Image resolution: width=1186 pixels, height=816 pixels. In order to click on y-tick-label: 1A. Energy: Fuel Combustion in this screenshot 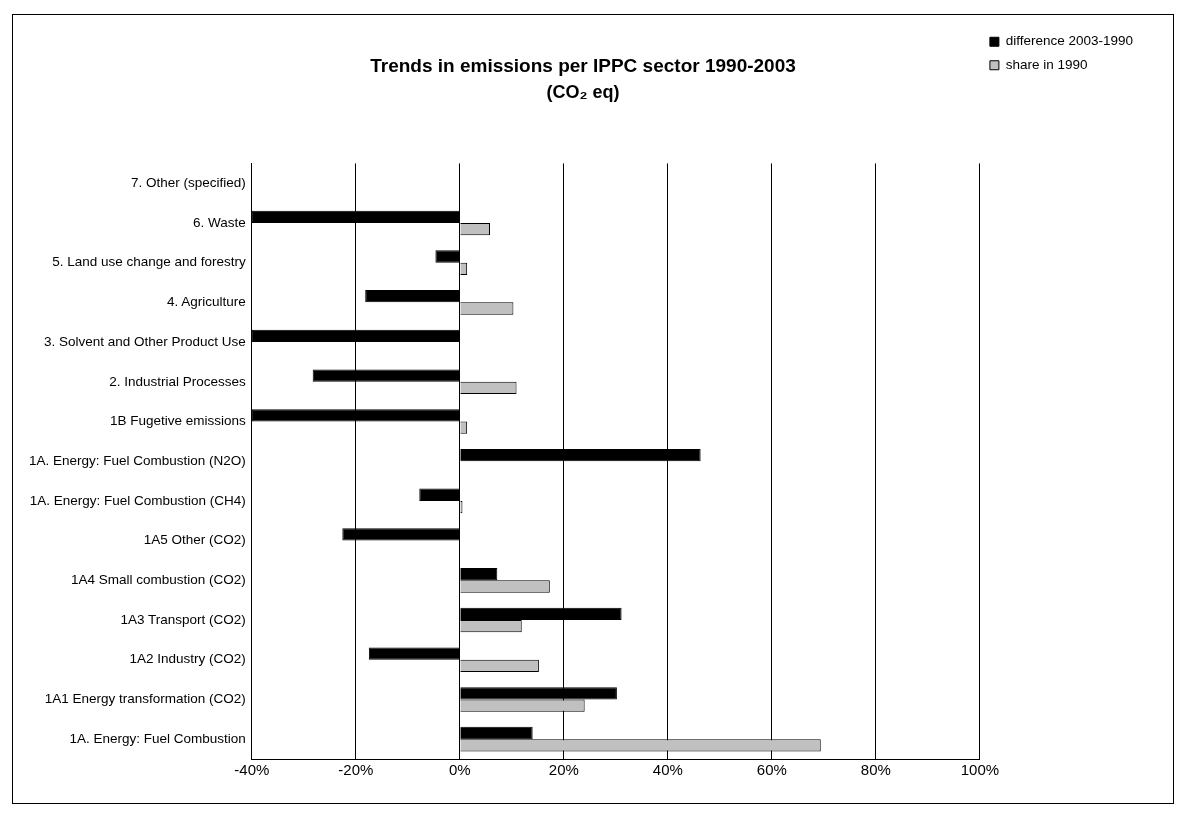, I will do `click(157, 738)`.